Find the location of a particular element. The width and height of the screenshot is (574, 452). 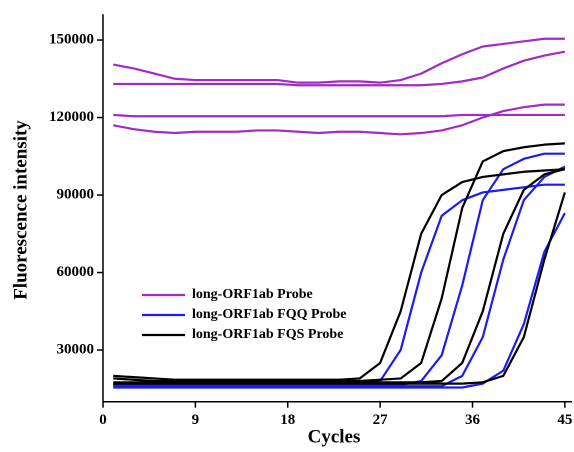

x-tick-label: 27 is located at coordinates (381, 420).